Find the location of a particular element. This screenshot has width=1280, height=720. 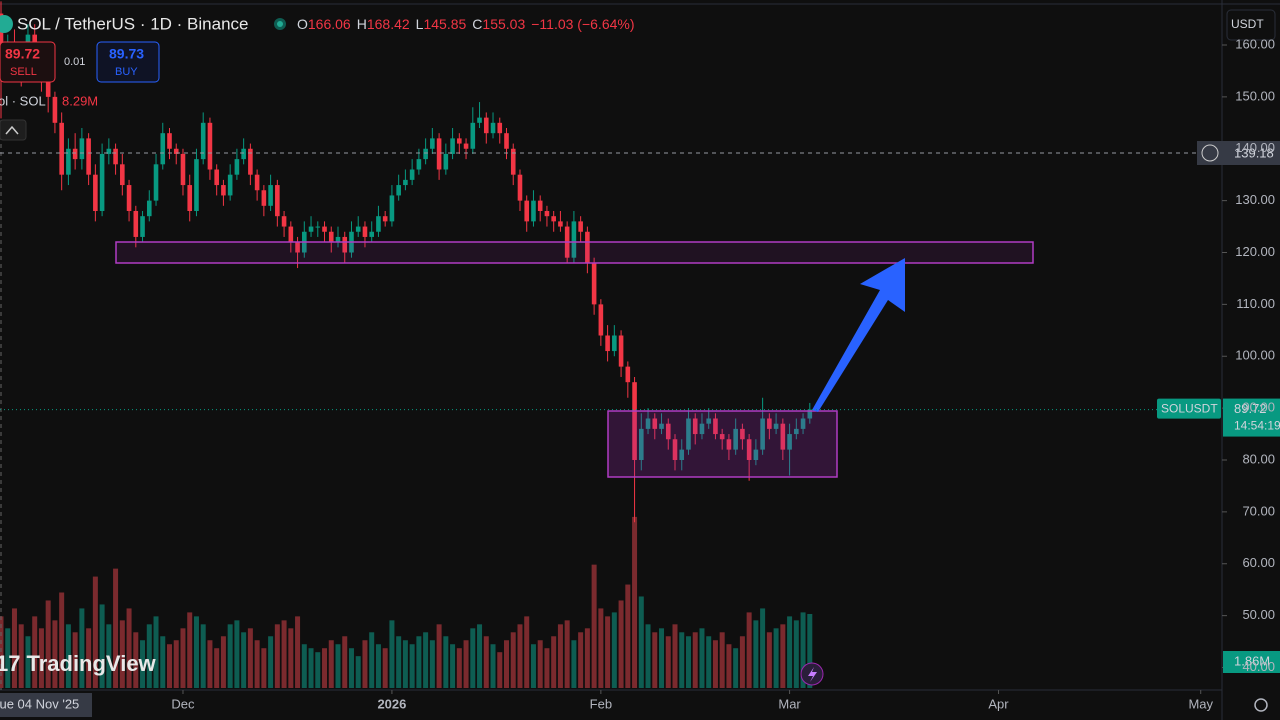

price-tick-label: 90.00 is located at coordinates (1258, 407).